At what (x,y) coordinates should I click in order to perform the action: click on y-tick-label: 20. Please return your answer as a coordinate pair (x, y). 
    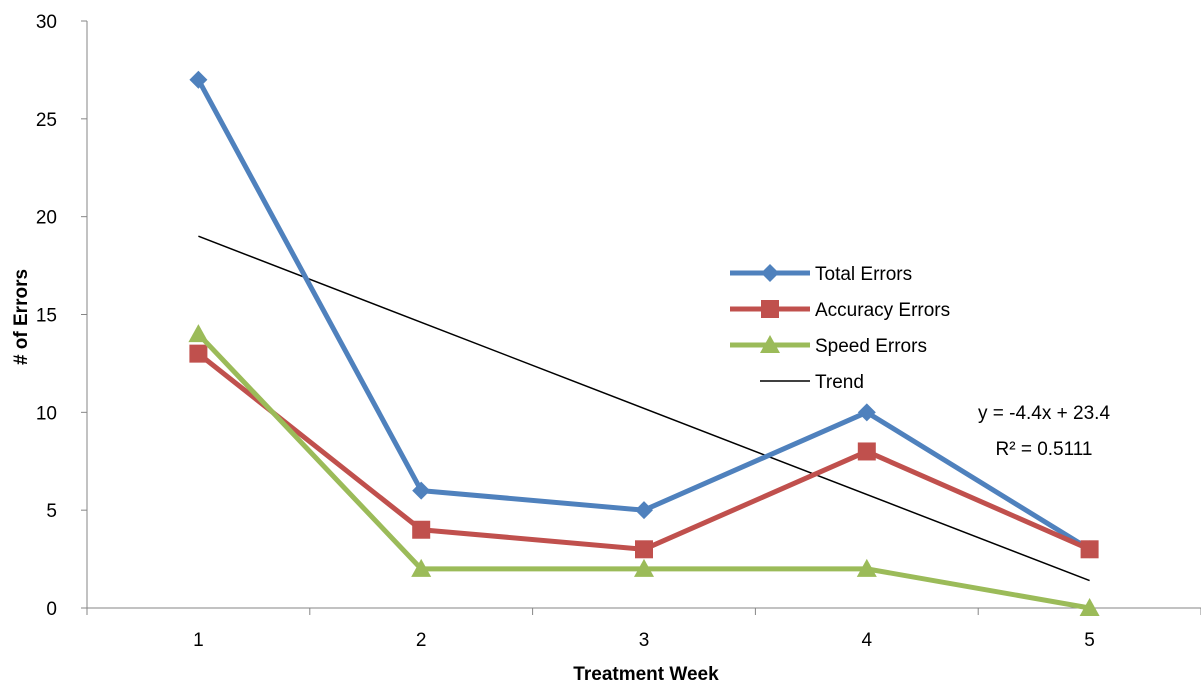
    Looking at the image, I should click on (46, 218).